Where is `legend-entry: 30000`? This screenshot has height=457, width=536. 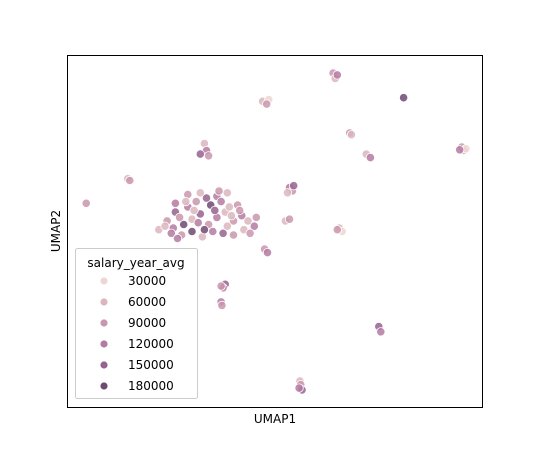
legend-entry: 30000 is located at coordinates (132, 281).